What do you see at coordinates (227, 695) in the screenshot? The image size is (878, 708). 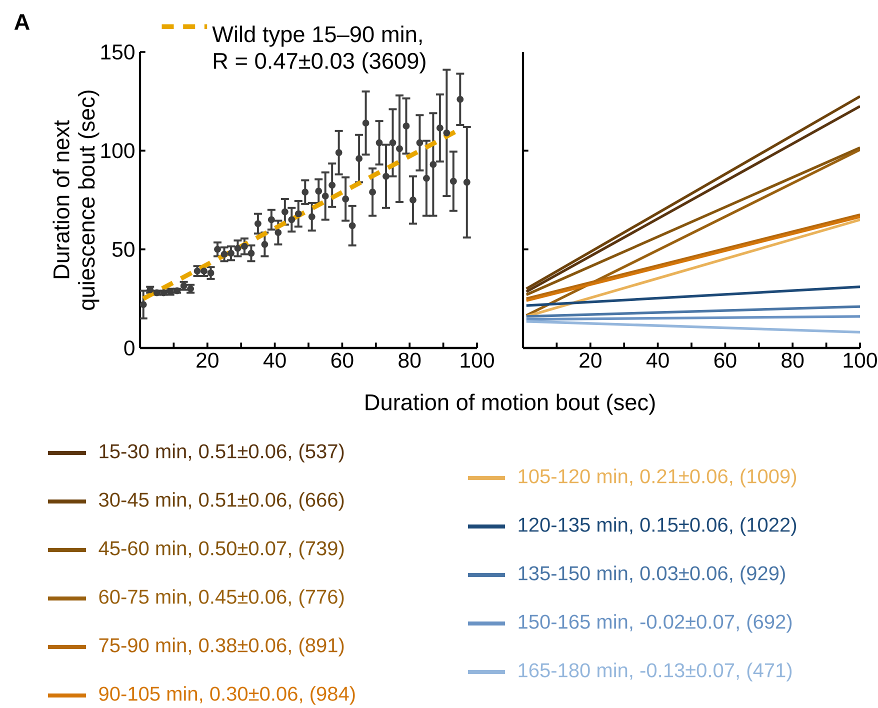 I see `legend-label: 90-105 min, 0.30±0.06, (984)` at bounding box center [227, 695].